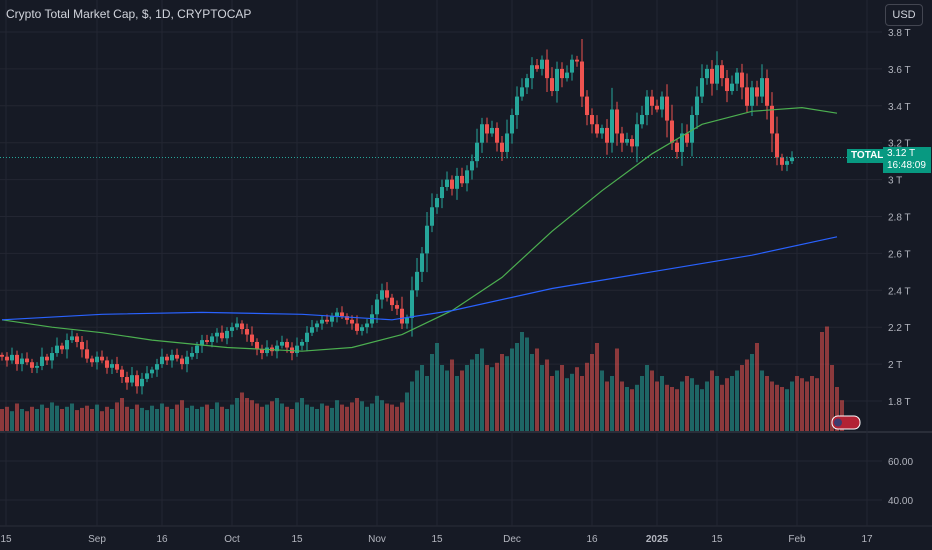  What do you see at coordinates (904, 15) in the screenshot?
I see `currency-button: USD` at bounding box center [904, 15].